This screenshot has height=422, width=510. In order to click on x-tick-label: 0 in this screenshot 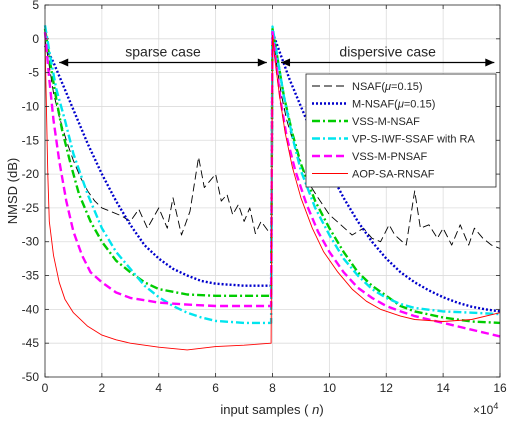, I will do `click(45, 388)`.